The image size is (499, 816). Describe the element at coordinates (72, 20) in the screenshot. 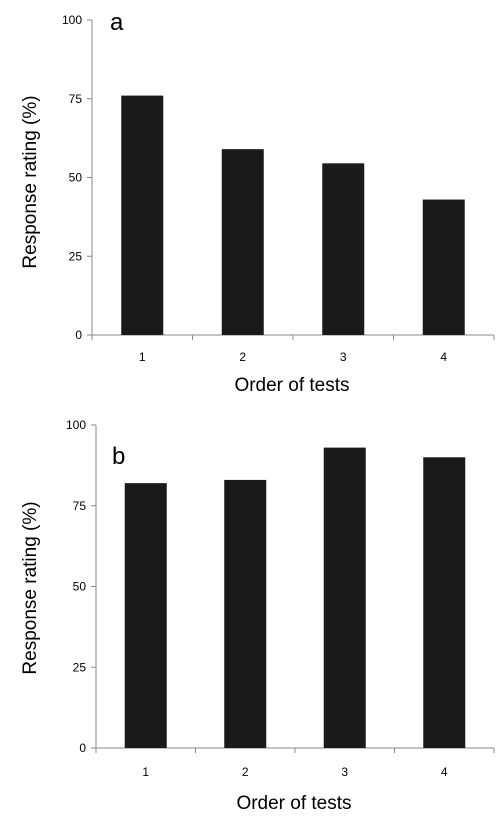

I see `panel-a-y-tick-label: 100` at that location.